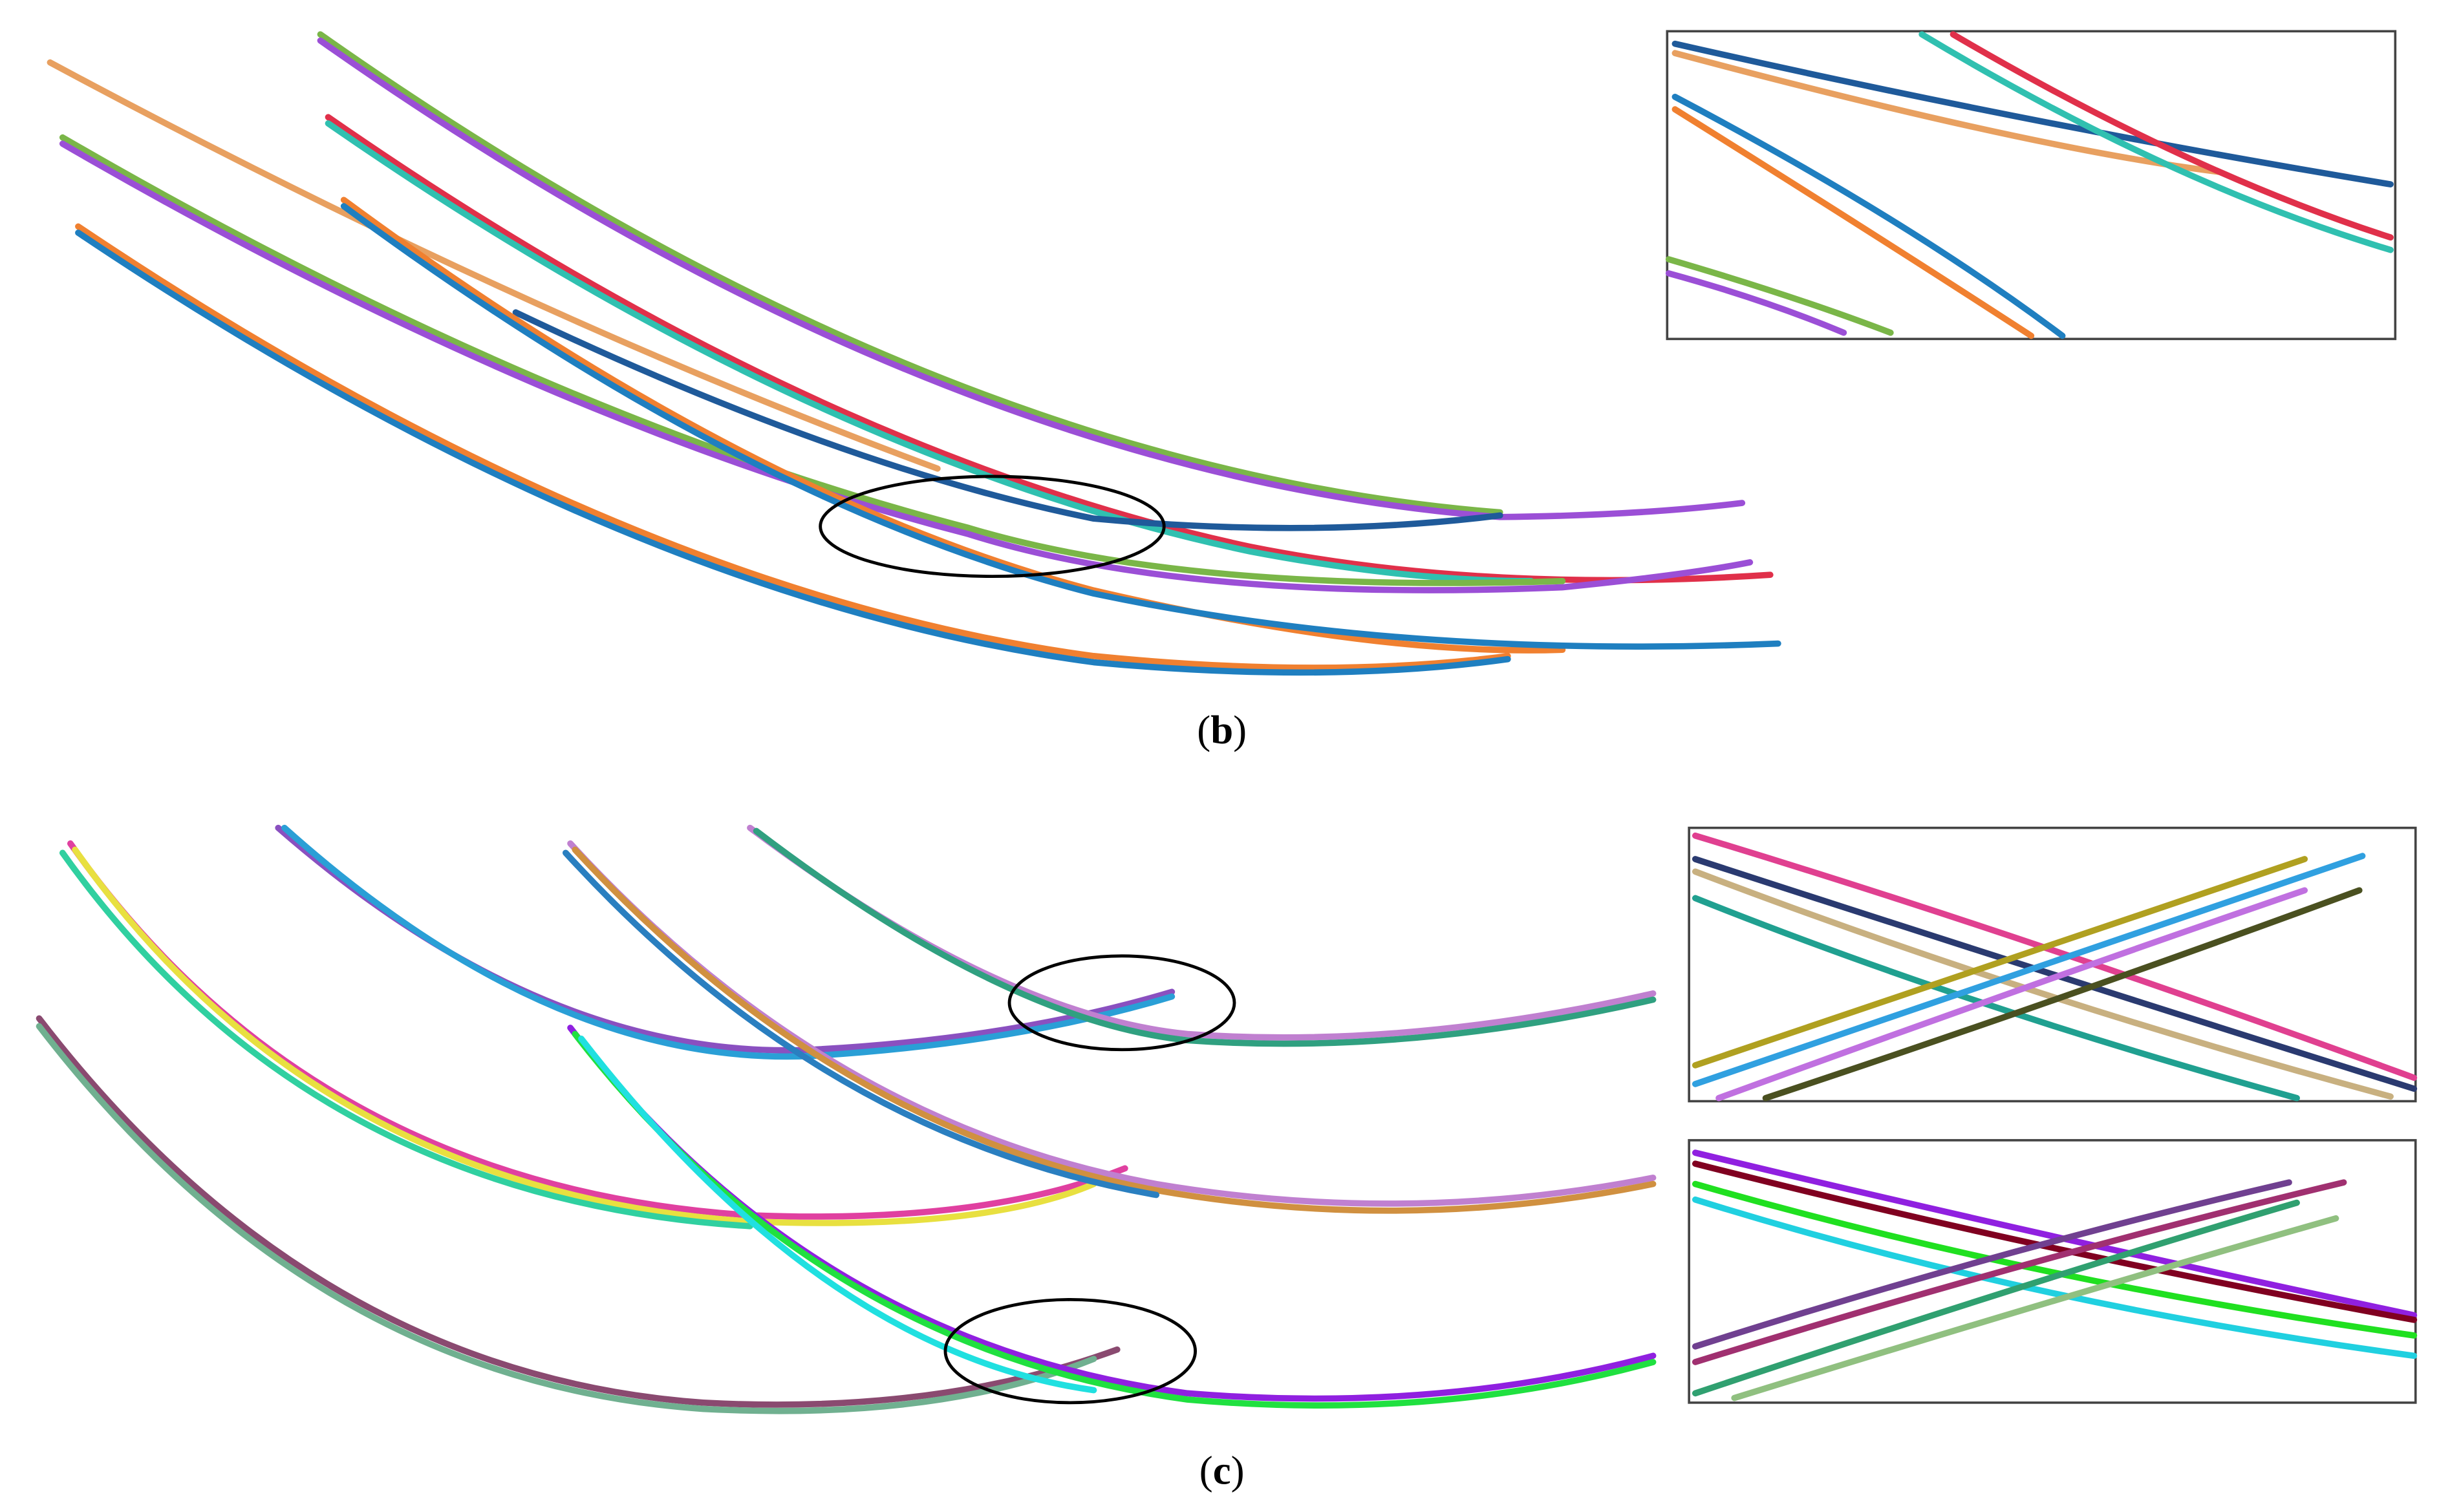 The height and width of the screenshot is (1512, 2450). I want to click on panel-label: (c), so click(1222, 1470).